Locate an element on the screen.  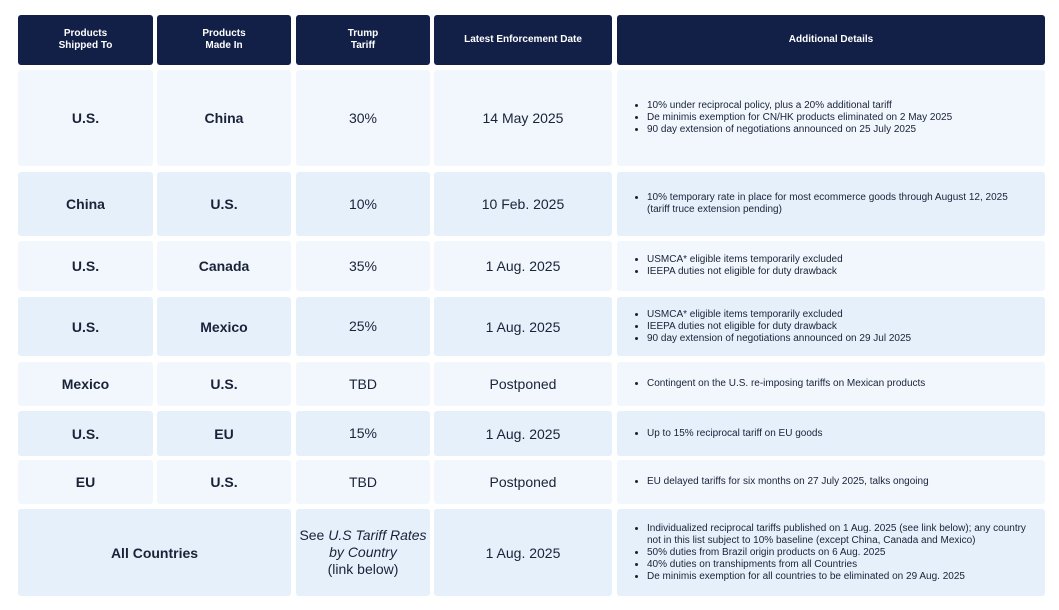
shipped-to-cell: EU is located at coordinates (85, 482).